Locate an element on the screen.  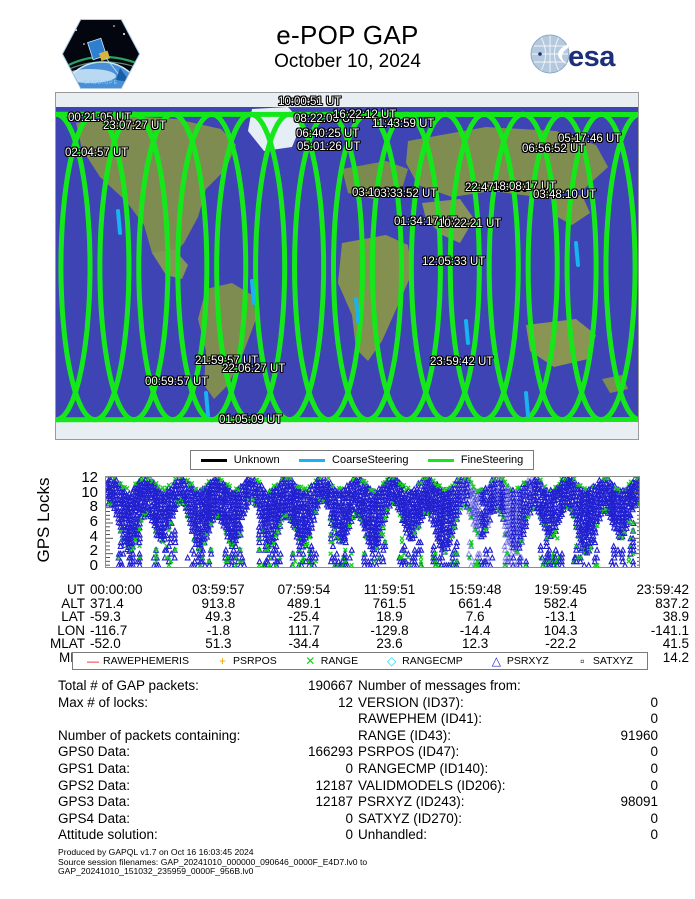
axis-row-values: -116.7 -1.8 111.7 -129.8 -14.4 104.3 -141.1 is located at coordinates (389, 631).